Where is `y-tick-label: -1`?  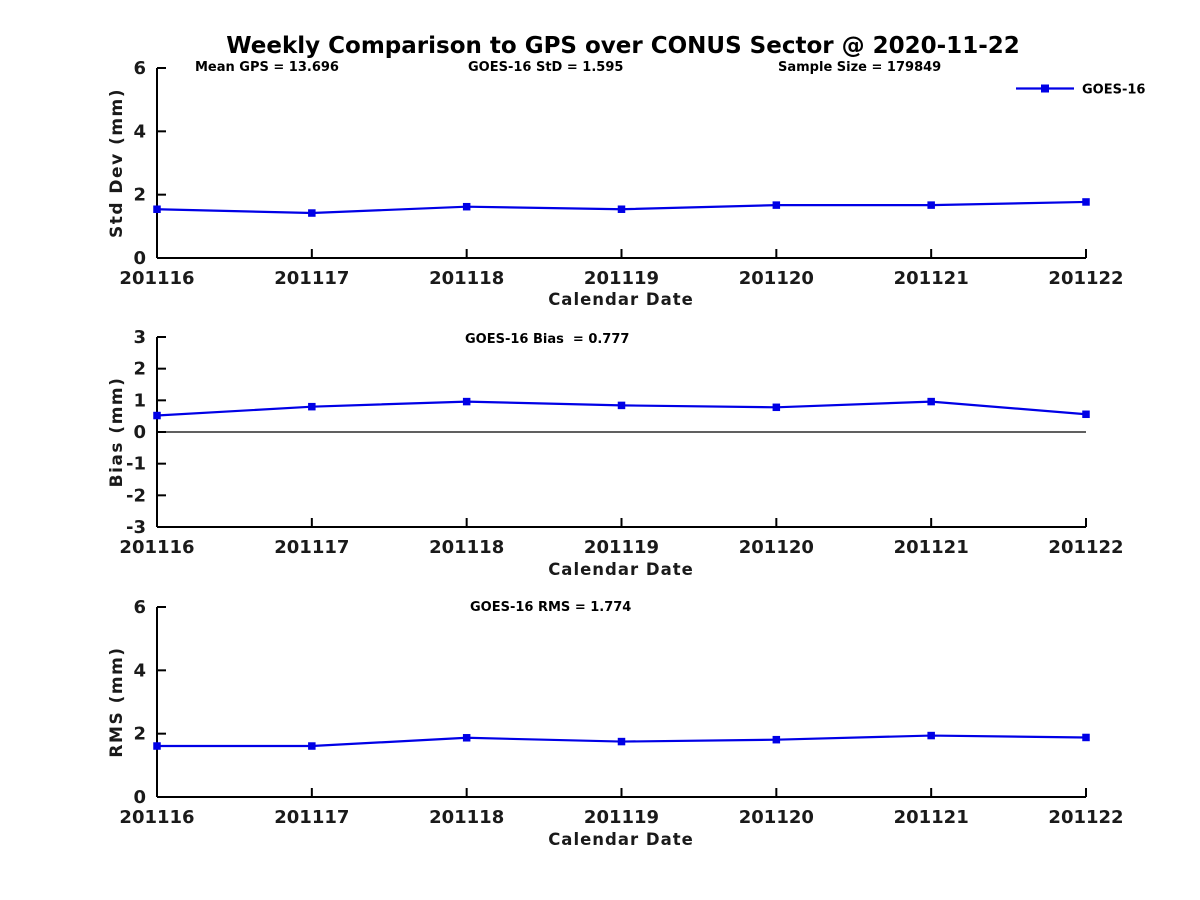 y-tick-label: -1 is located at coordinates (136, 464).